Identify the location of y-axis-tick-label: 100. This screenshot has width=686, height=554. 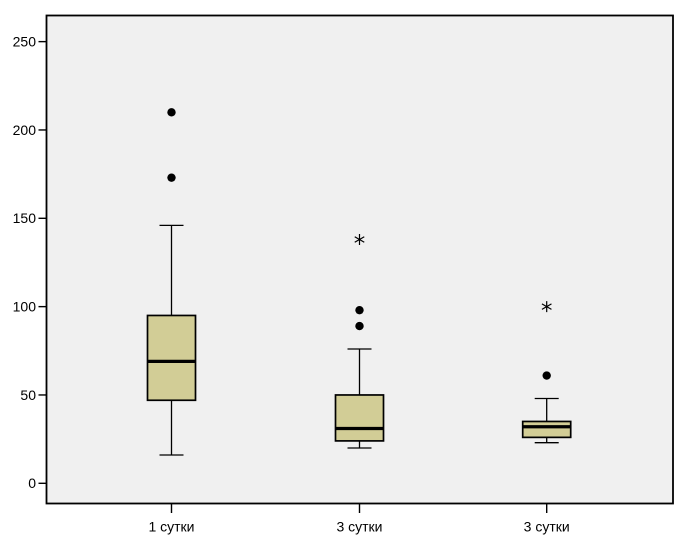
(25, 307).